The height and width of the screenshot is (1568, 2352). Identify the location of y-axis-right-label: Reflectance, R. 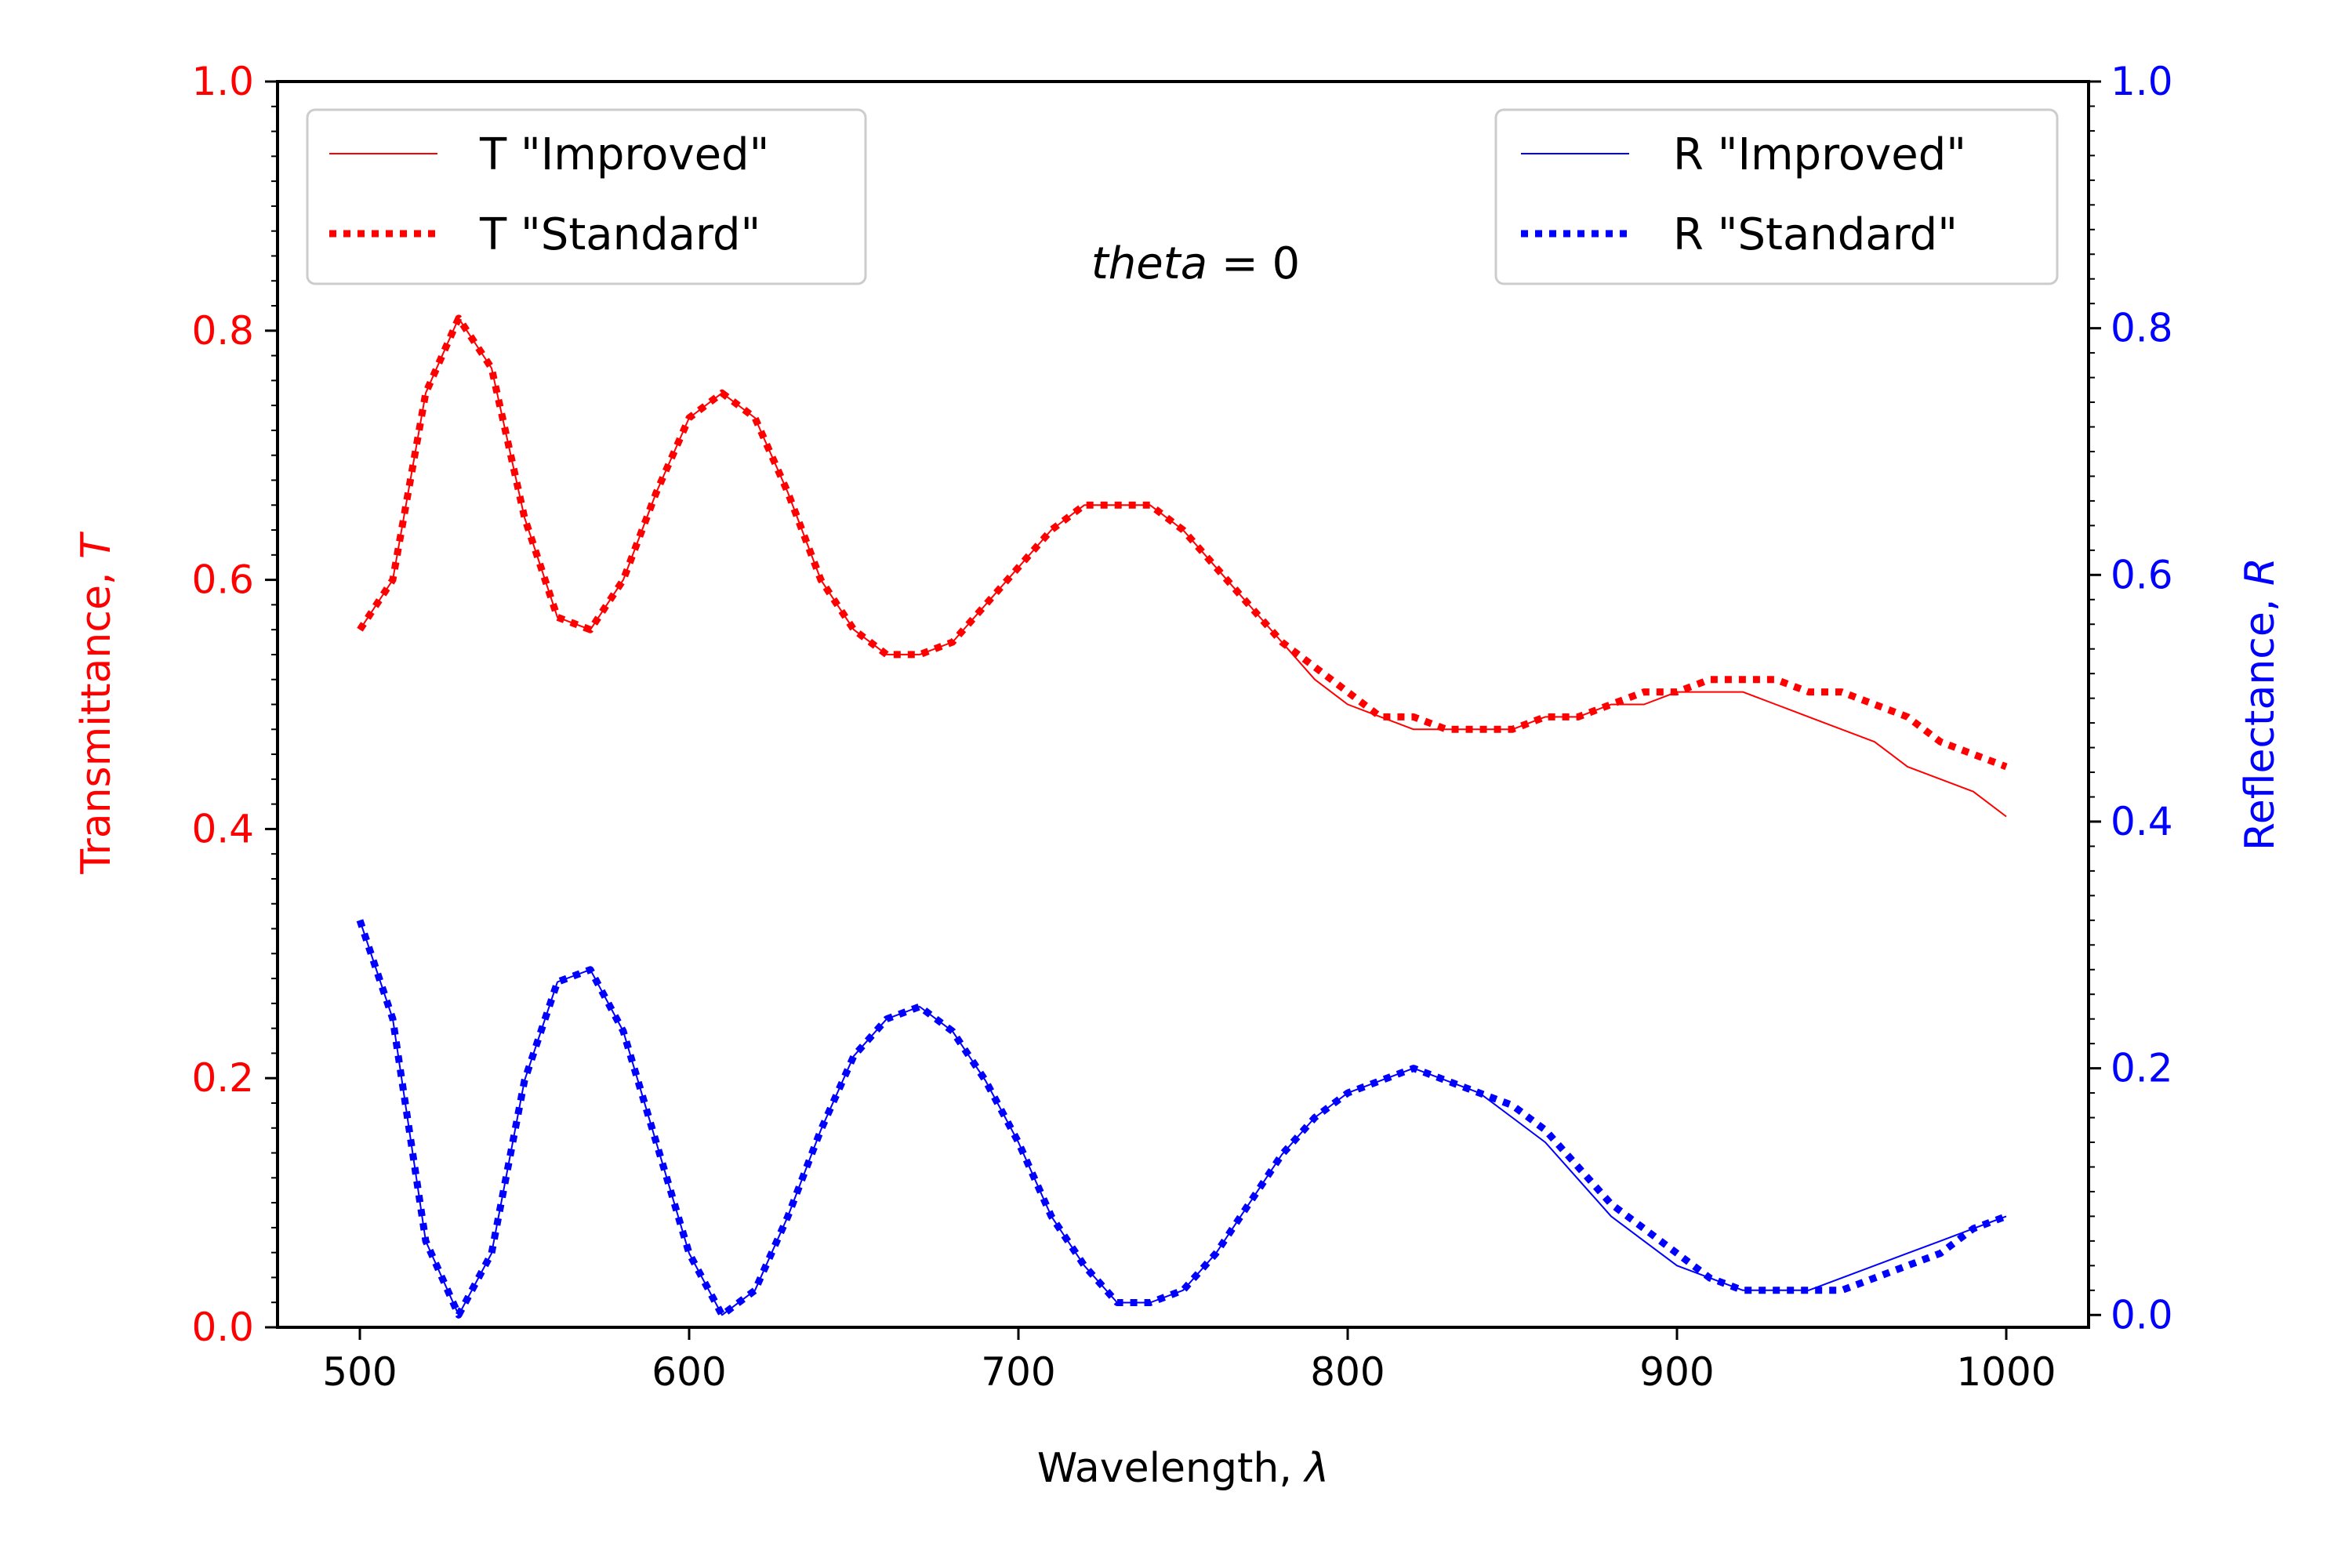
(2260, 704).